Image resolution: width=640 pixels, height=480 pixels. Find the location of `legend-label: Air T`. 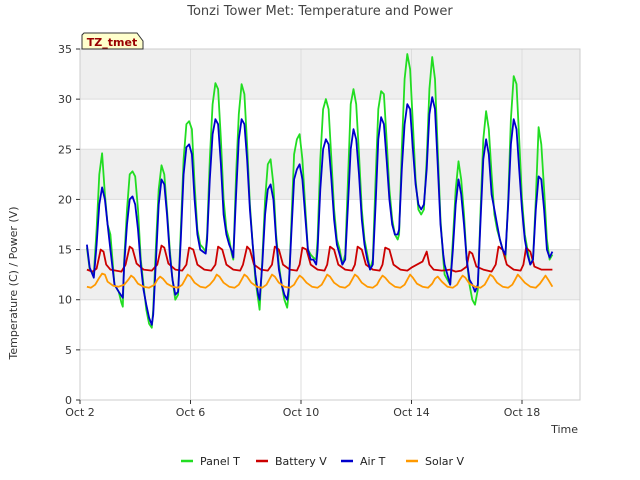

legend-label: Air T is located at coordinates (373, 461).